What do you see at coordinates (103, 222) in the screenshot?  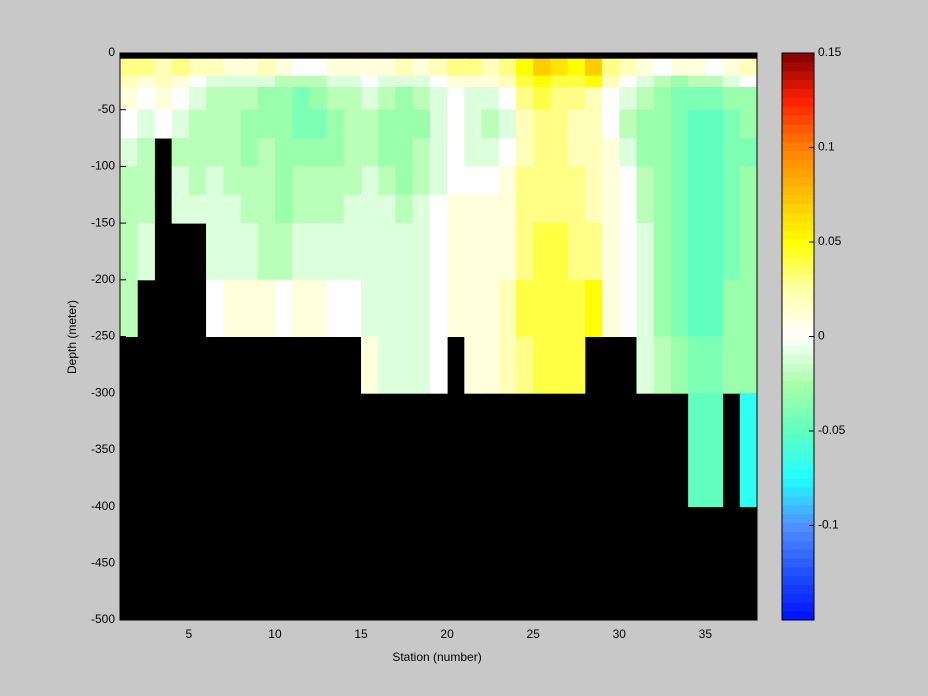 I see `y-tick-label: -150` at bounding box center [103, 222].